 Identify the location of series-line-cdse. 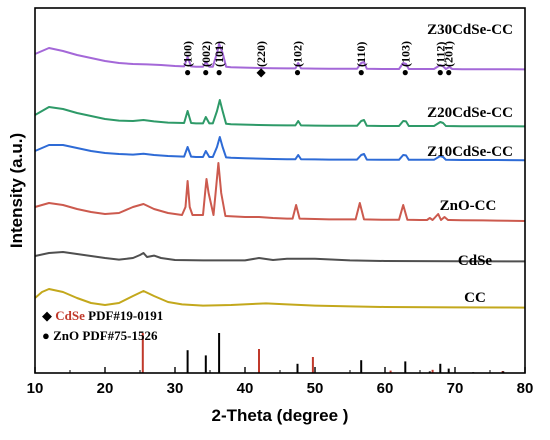
(280, 257).